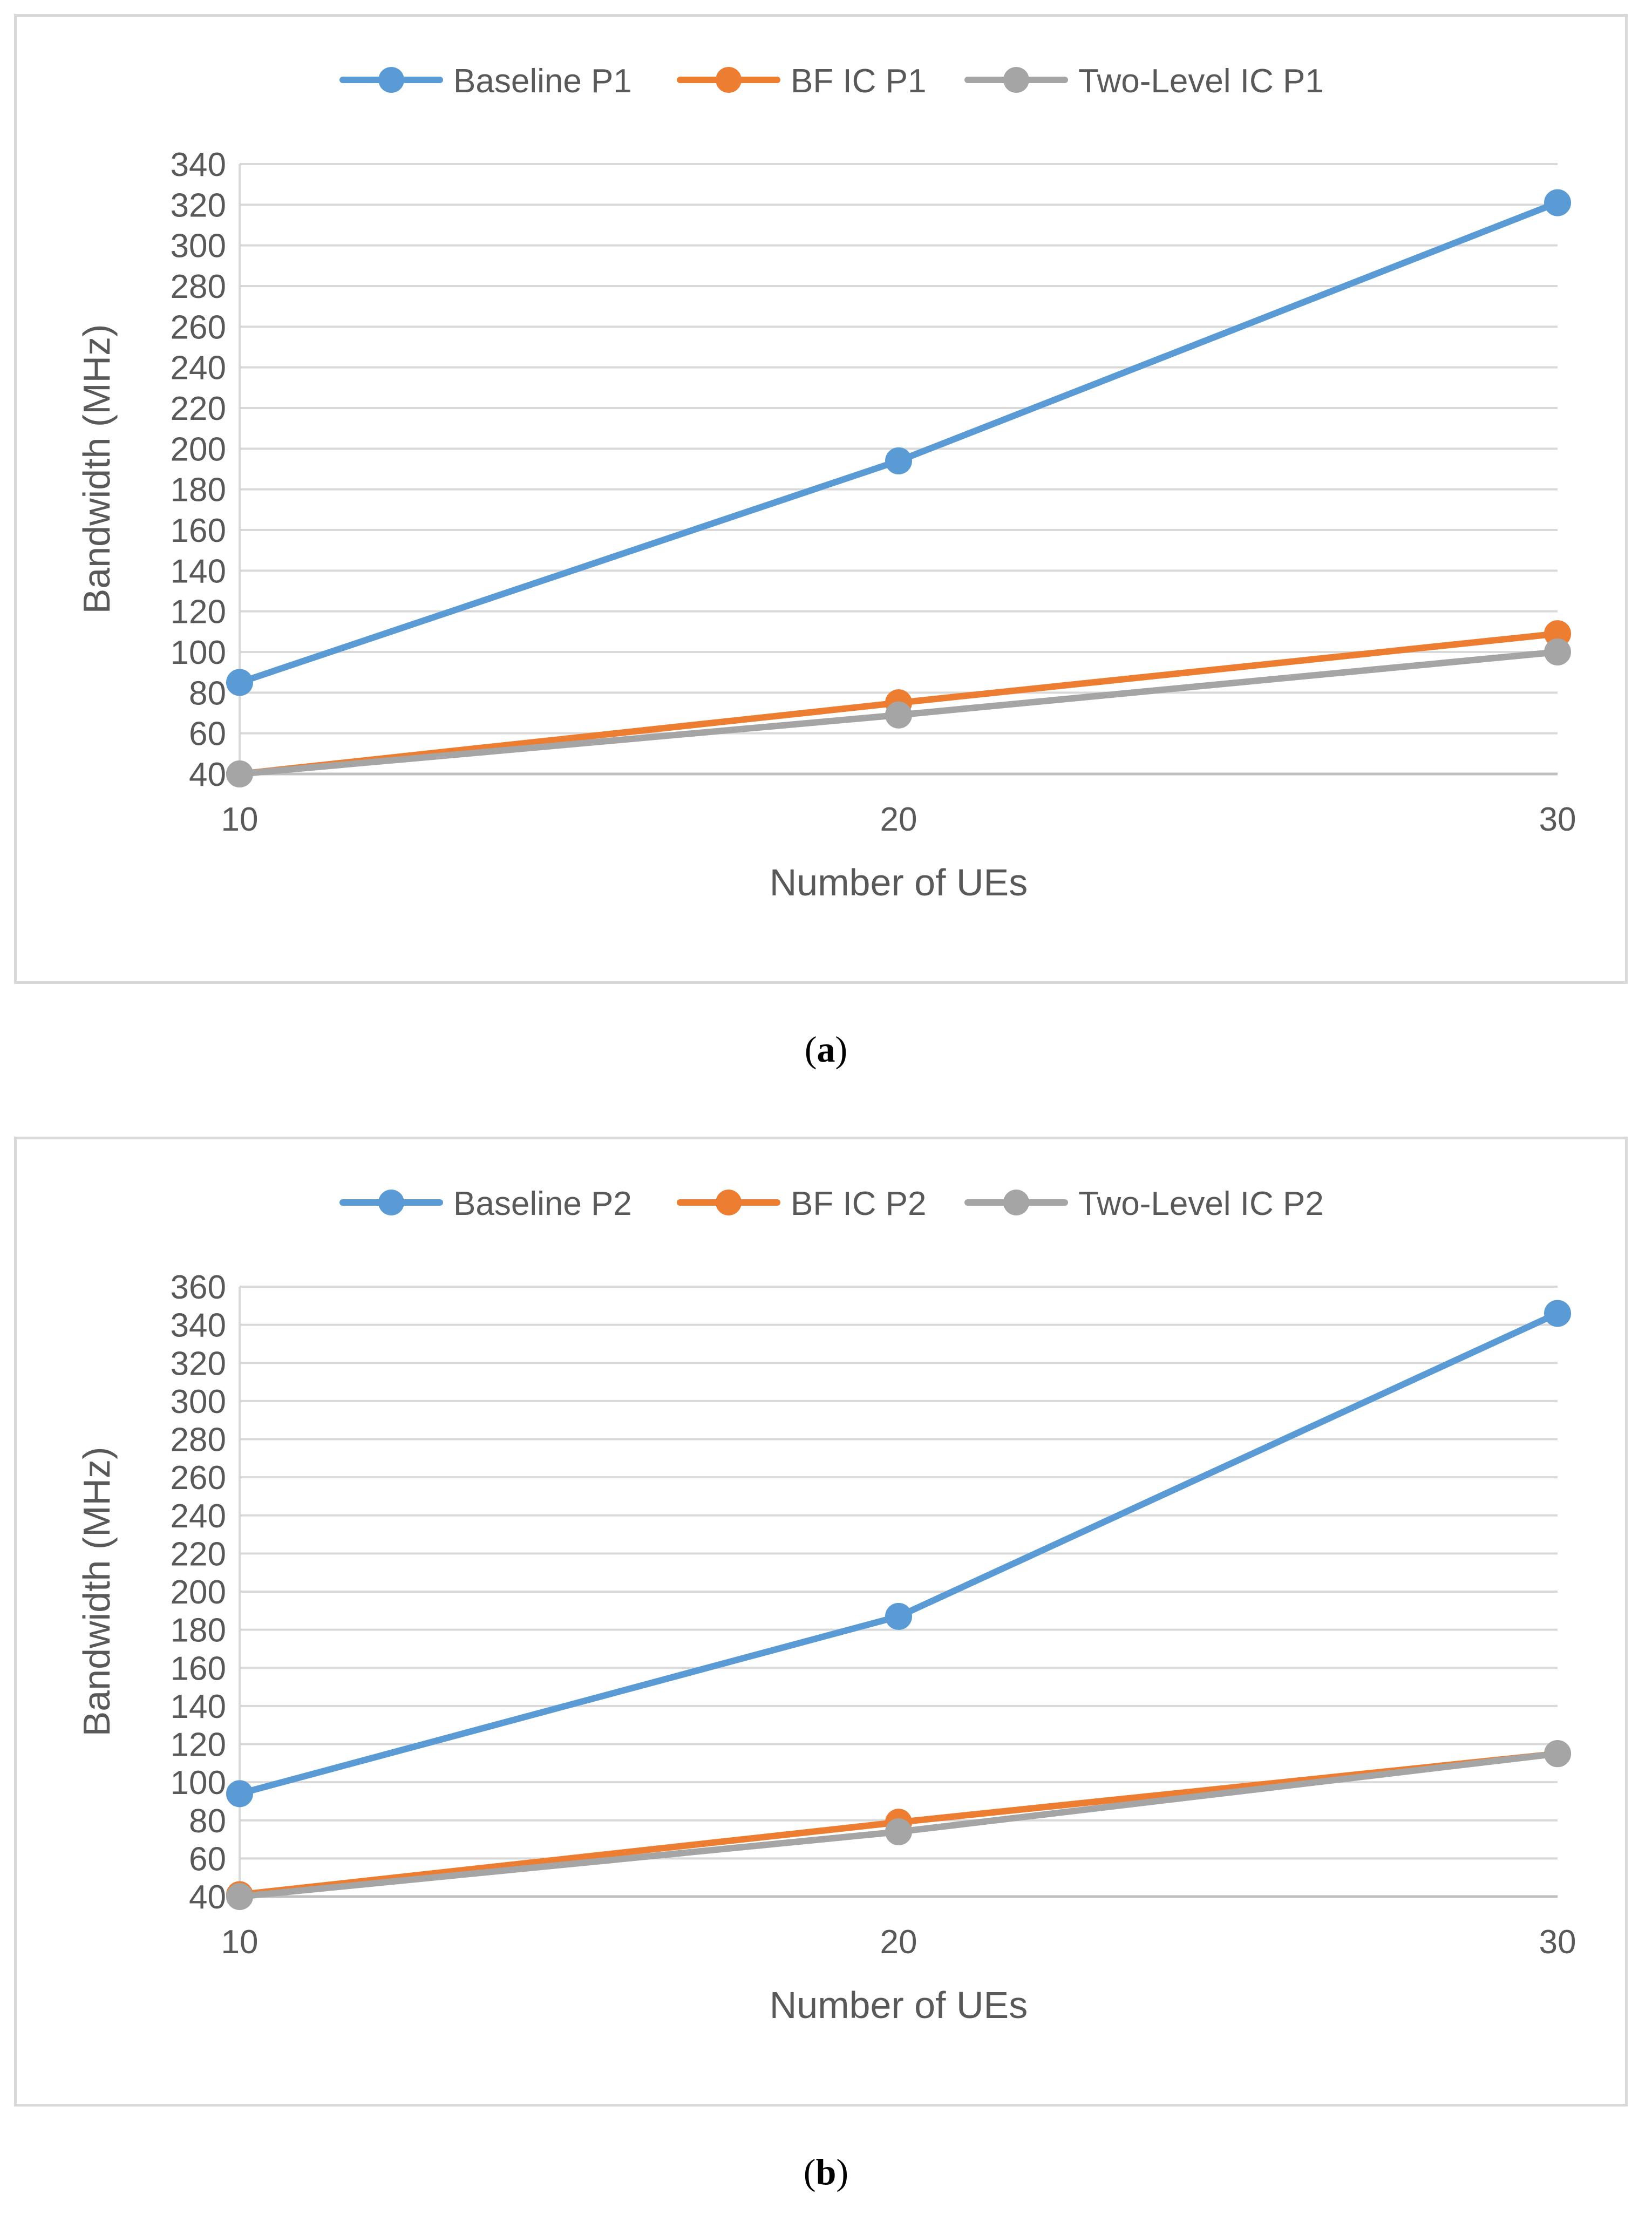 Image resolution: width=1652 pixels, height=2215 pixels. What do you see at coordinates (809, 2171) in the screenshot?
I see `caption-b-open: (` at bounding box center [809, 2171].